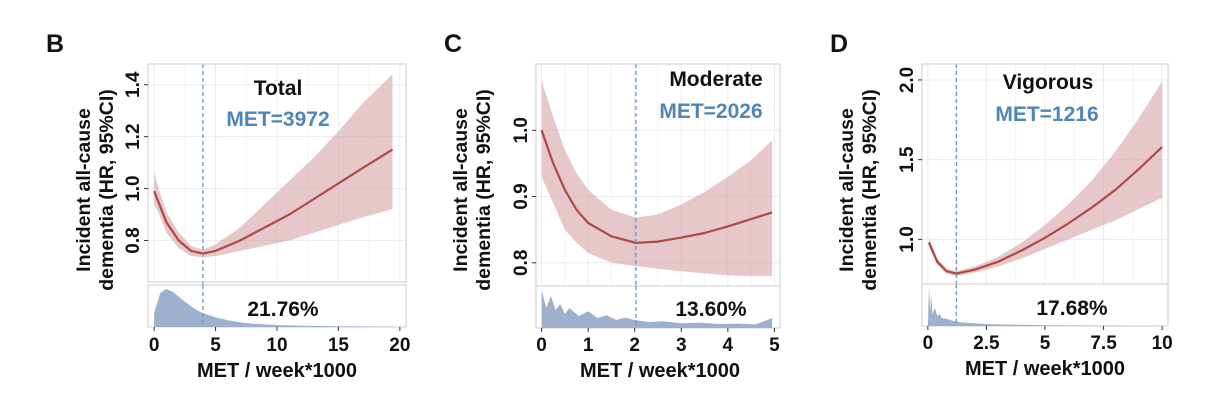 This screenshot has width=1224, height=408. Describe the element at coordinates (715, 79) in the screenshot. I see `panel-subtitle: Moderate` at that location.